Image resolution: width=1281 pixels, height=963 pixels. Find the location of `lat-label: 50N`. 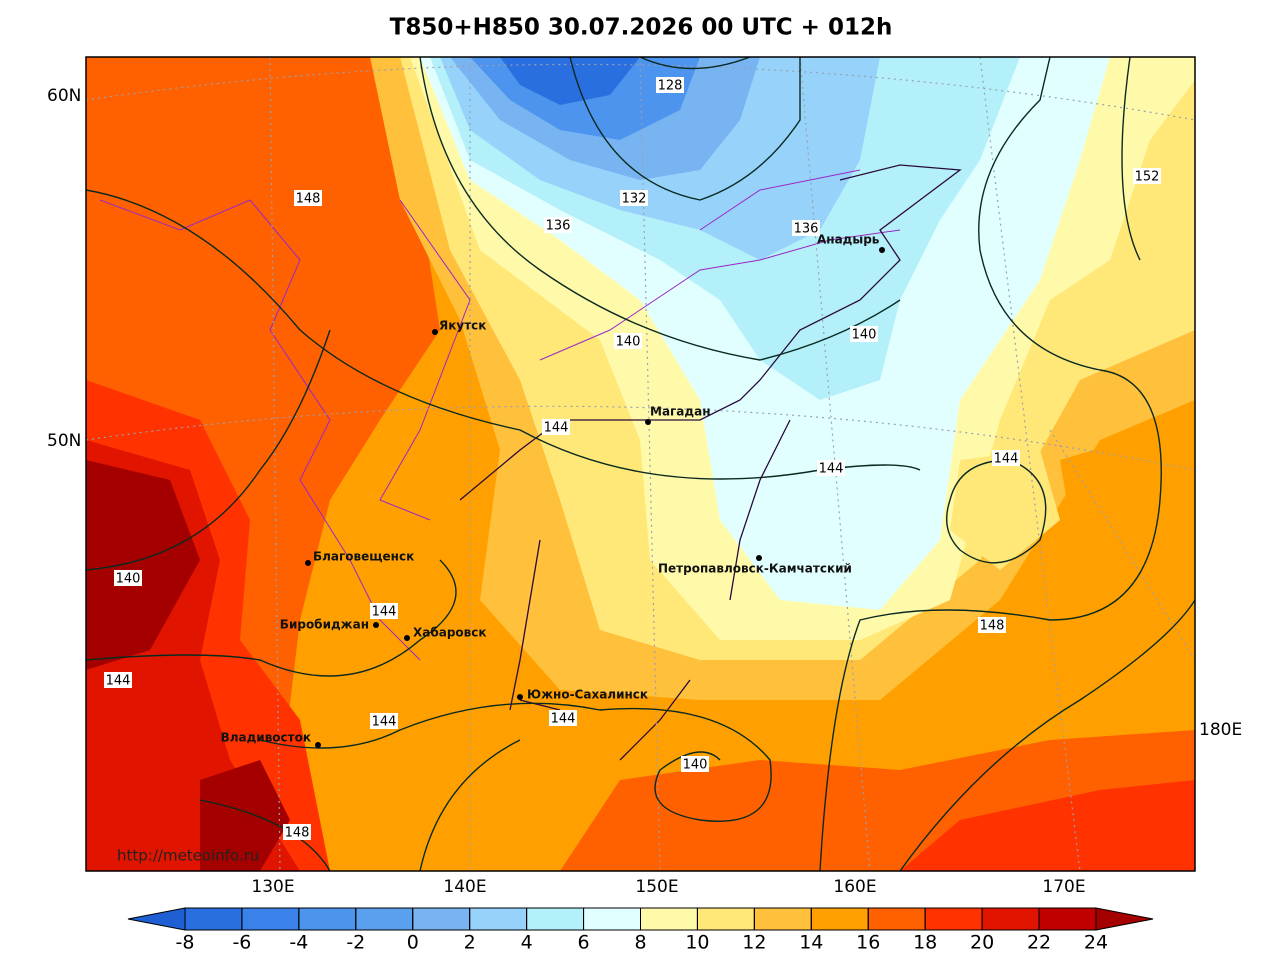

lat-label: 50N is located at coordinates (64, 441).